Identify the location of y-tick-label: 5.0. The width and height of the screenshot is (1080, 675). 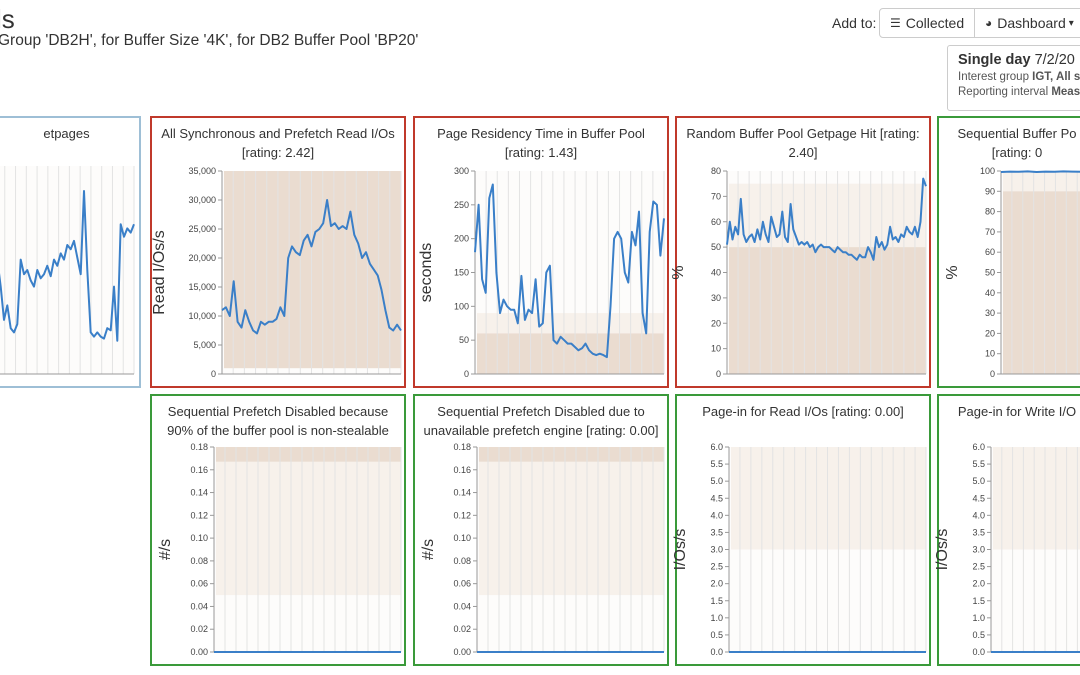
(716, 481).